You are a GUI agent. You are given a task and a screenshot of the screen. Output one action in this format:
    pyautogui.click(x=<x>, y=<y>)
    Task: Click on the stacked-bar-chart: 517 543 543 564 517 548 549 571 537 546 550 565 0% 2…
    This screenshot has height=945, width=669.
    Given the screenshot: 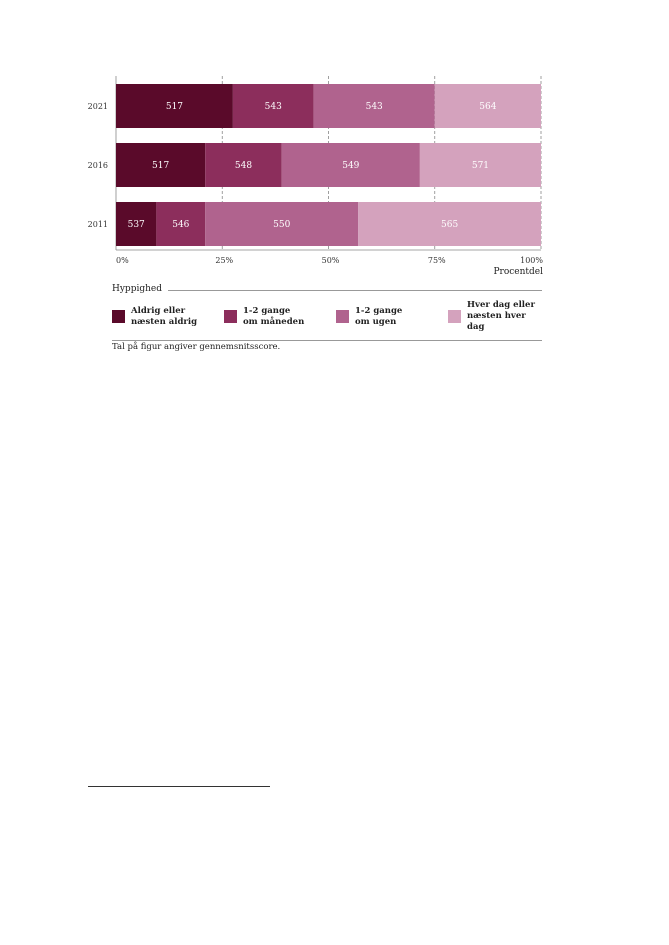 What is the action you would take?
    pyautogui.click(x=315, y=176)
    